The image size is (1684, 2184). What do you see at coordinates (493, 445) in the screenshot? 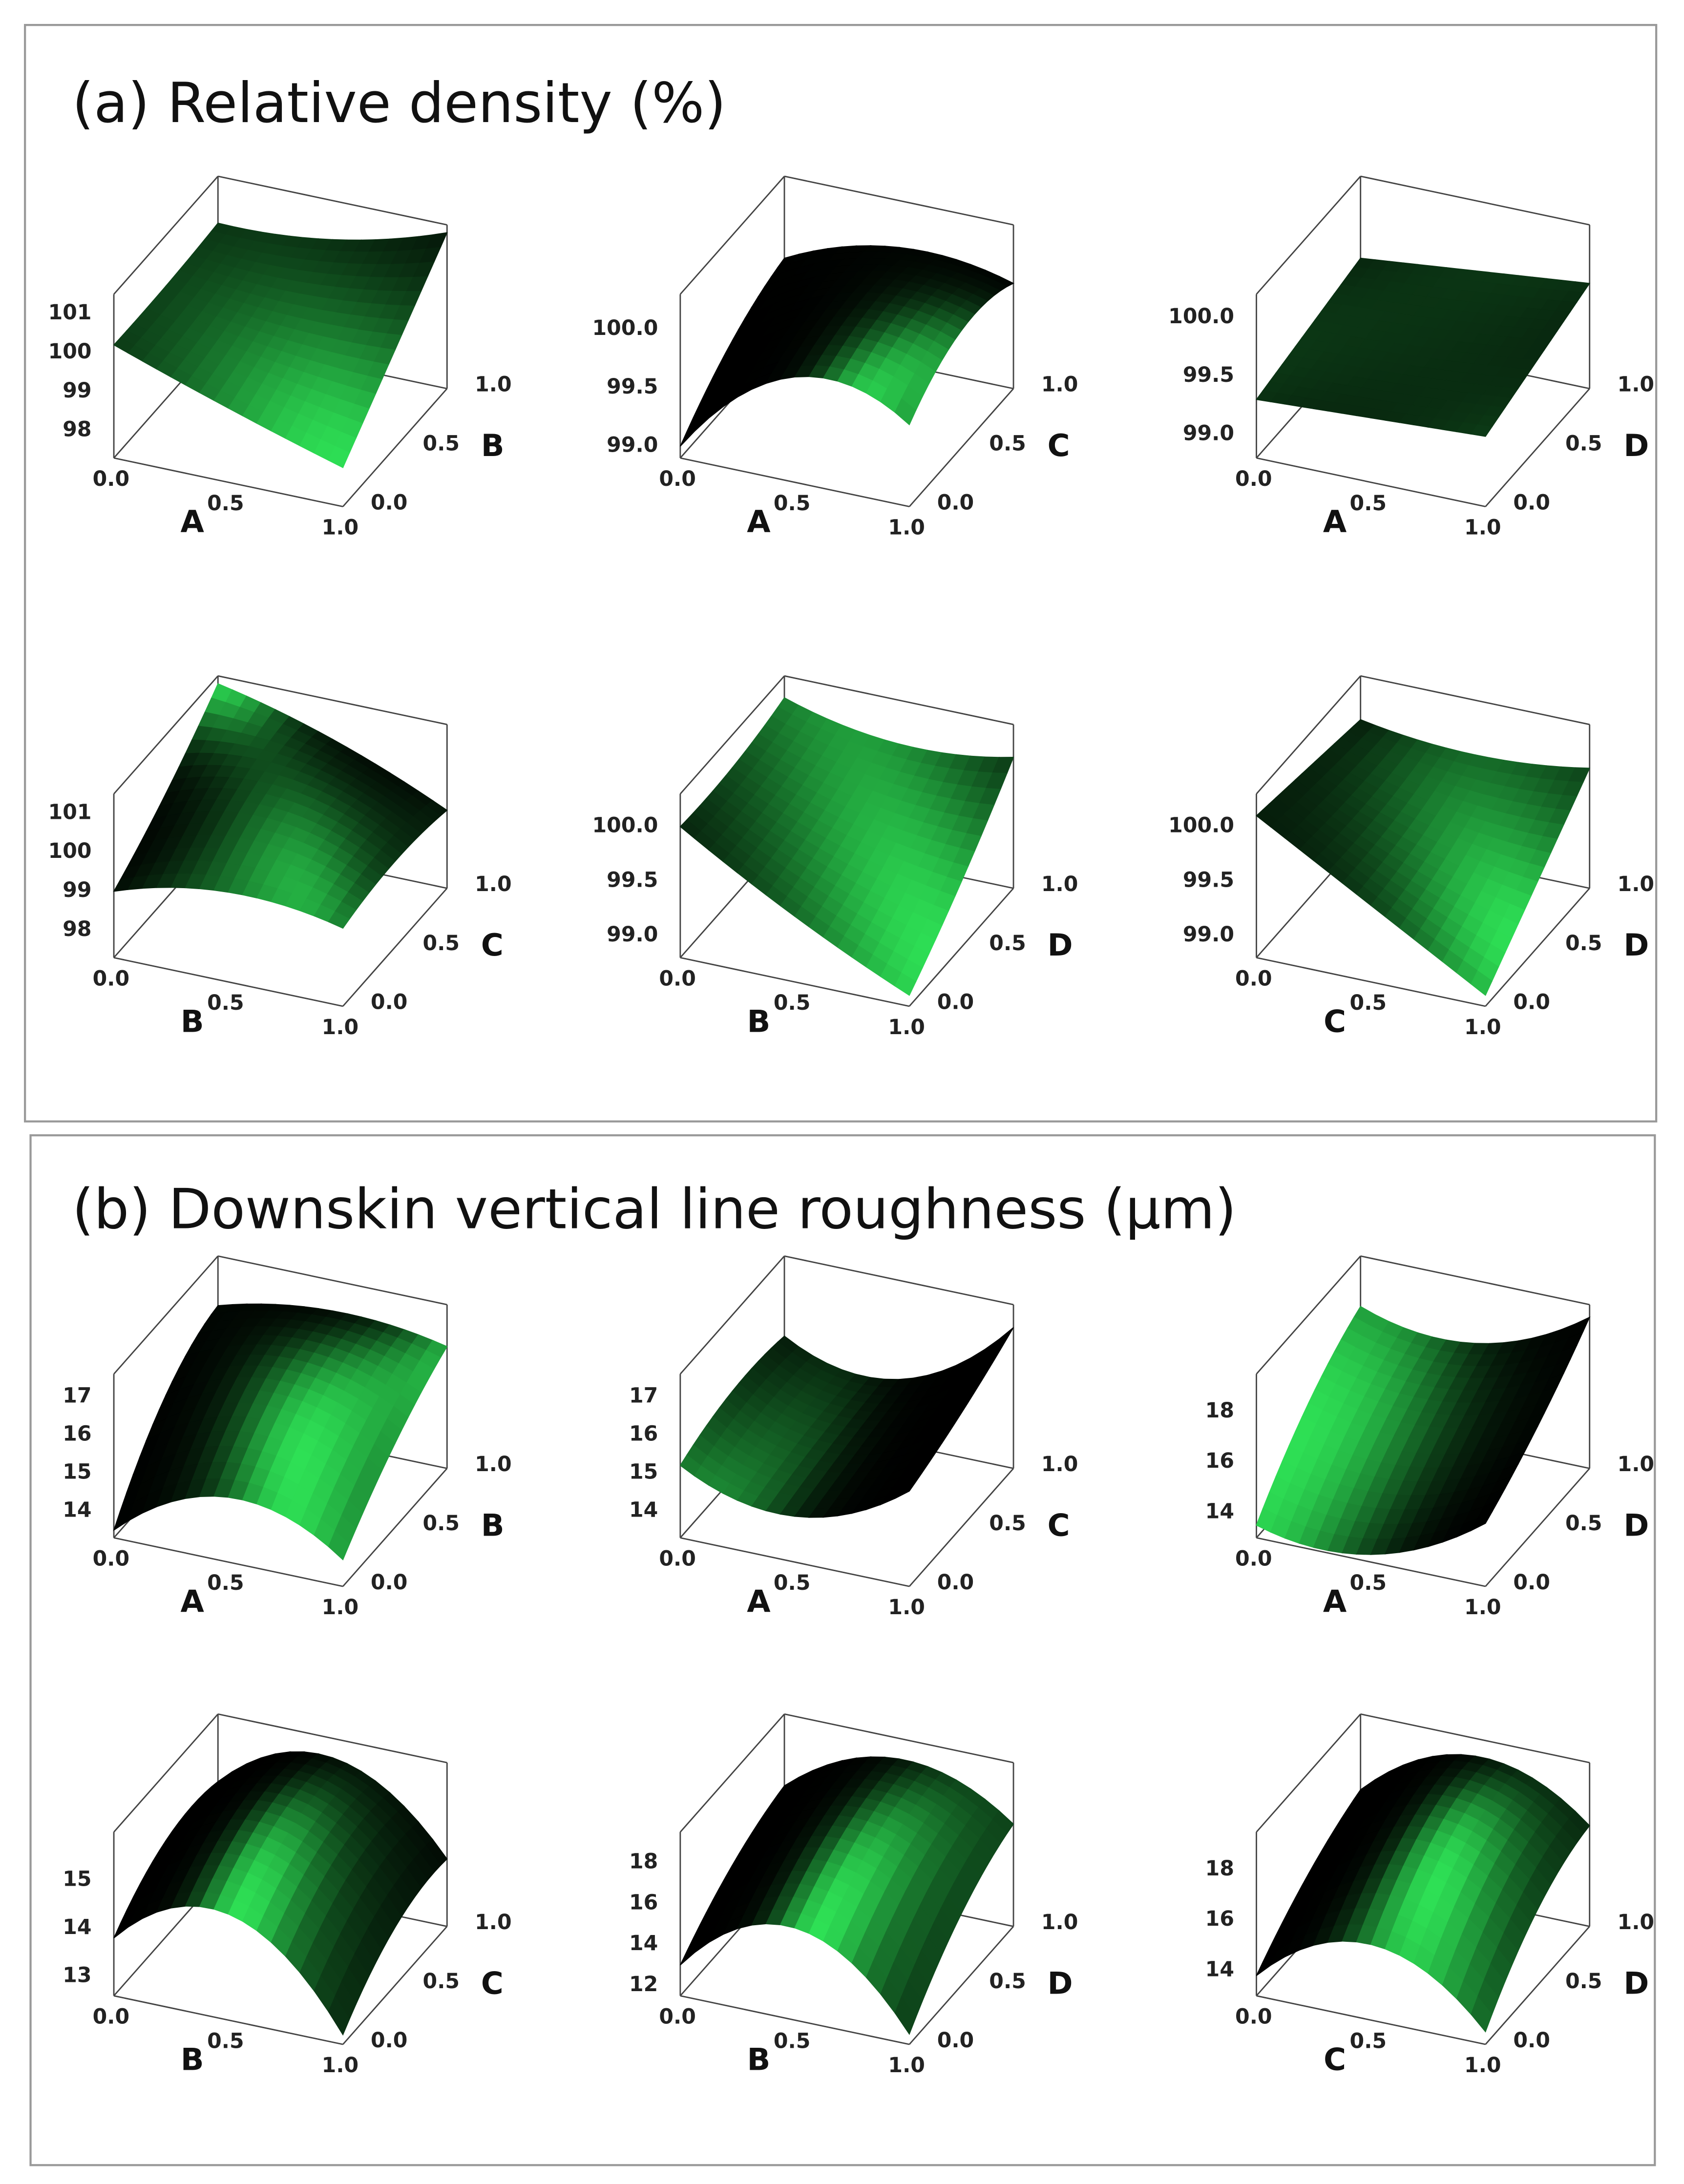
I see `y-axis-label: B` at bounding box center [493, 445].